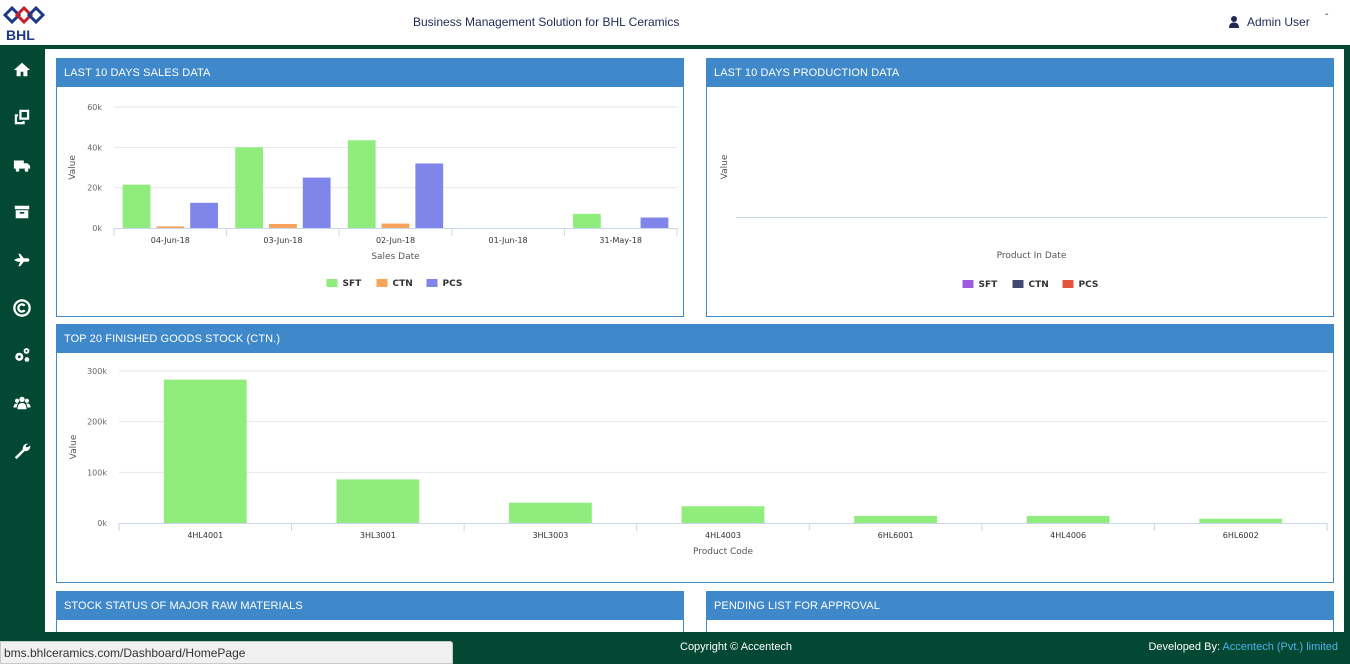 The height and width of the screenshot is (664, 1350). What do you see at coordinates (508, 240) in the screenshot?
I see `x-tick-label: 01-Jun-18` at bounding box center [508, 240].